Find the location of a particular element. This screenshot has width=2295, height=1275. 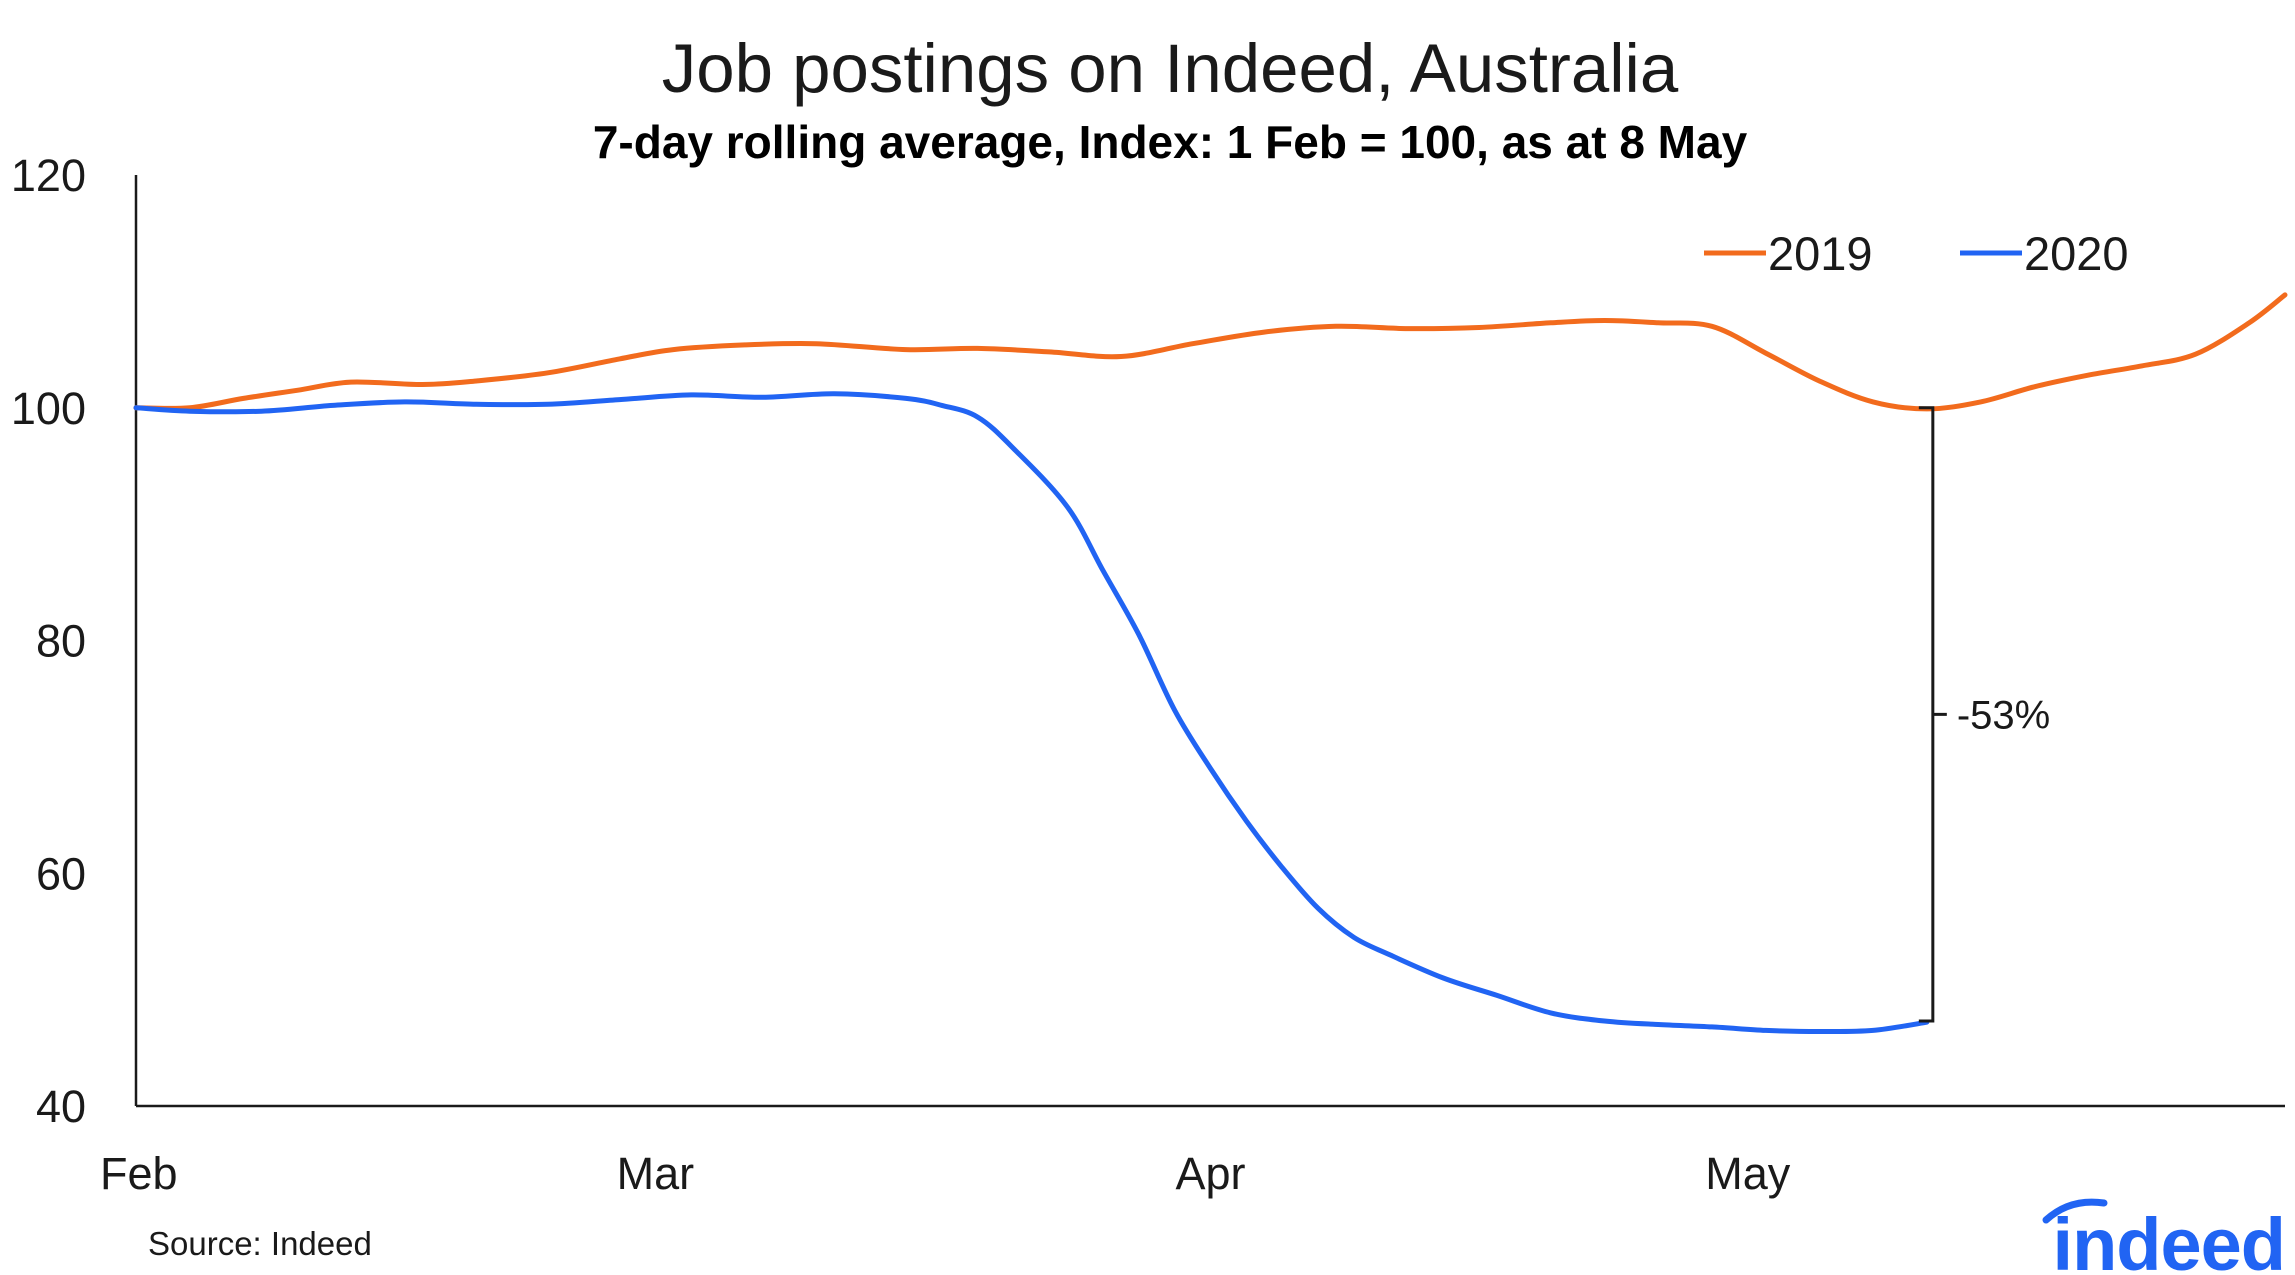

source-note: Source: Indeed is located at coordinates (260, 1243).